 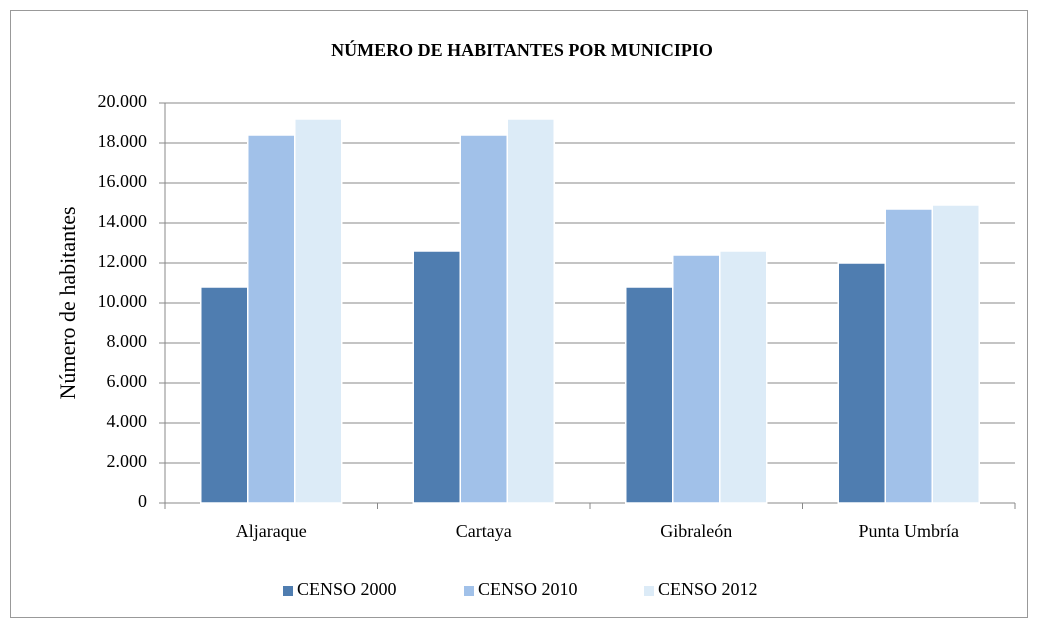 I want to click on y-tick-label: 2.000, so click(x=127, y=461).